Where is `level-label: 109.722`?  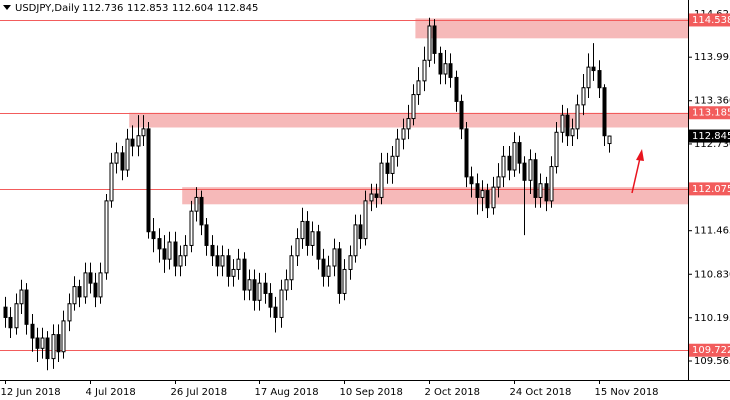
level-label: 109.722 is located at coordinates (711, 350).